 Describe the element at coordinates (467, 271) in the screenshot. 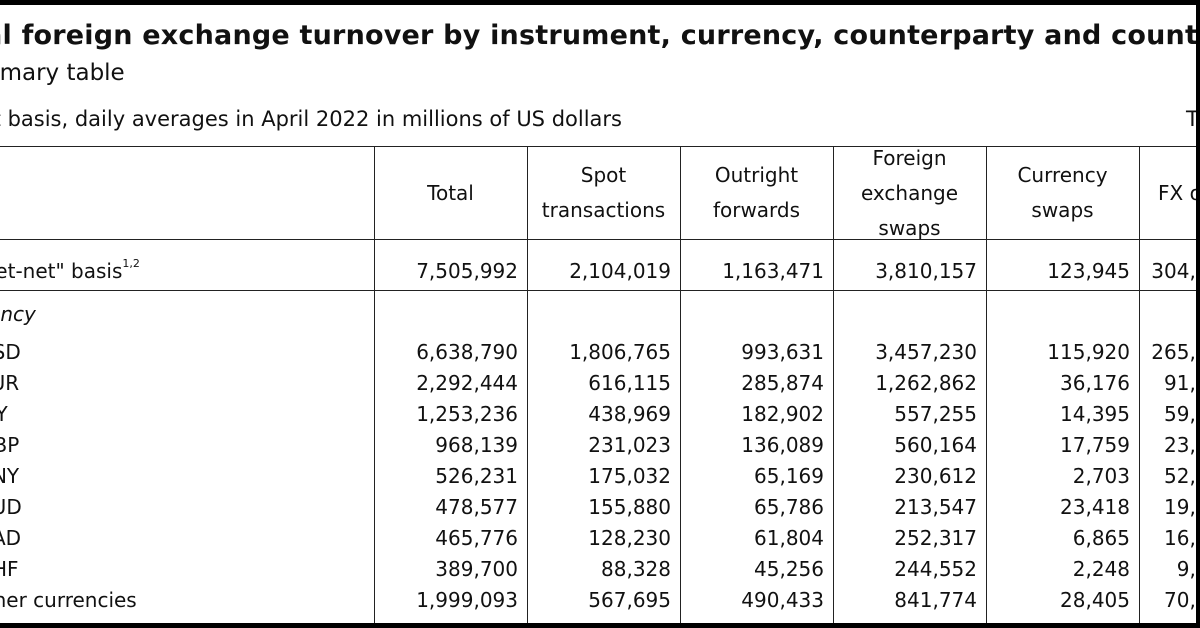

I see `totals-cell: 7,505,992` at that location.